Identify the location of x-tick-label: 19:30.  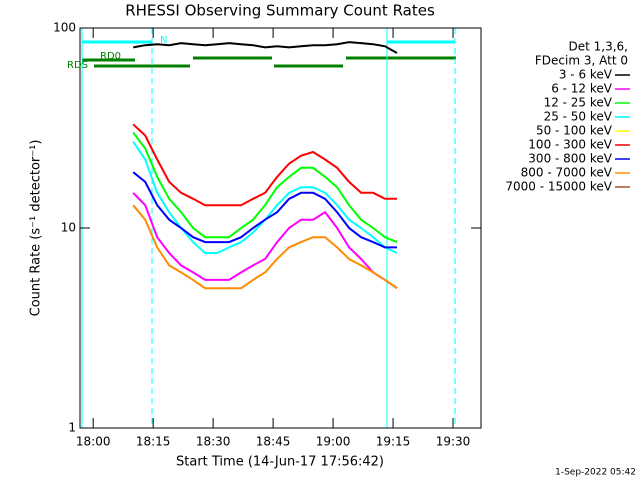
(453, 442).